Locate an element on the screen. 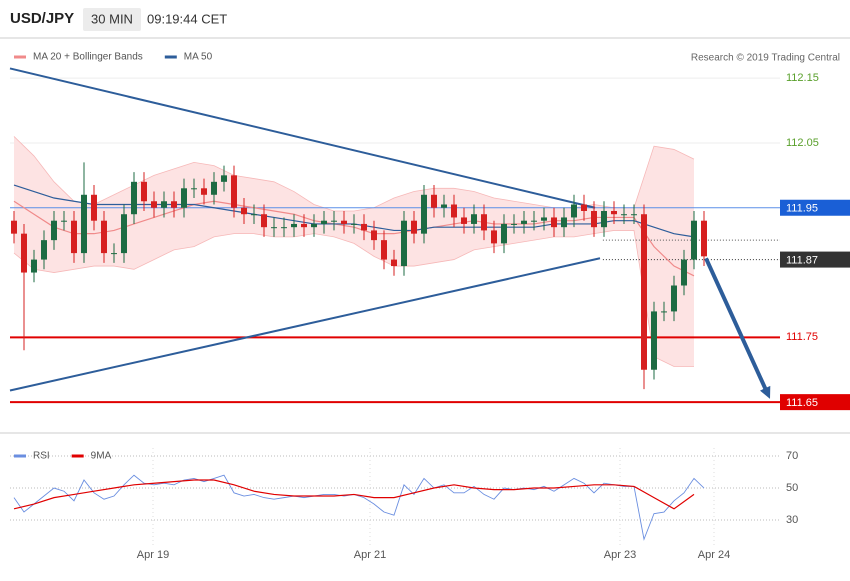  x-tick-label: Apr 23 is located at coordinates (620, 555).